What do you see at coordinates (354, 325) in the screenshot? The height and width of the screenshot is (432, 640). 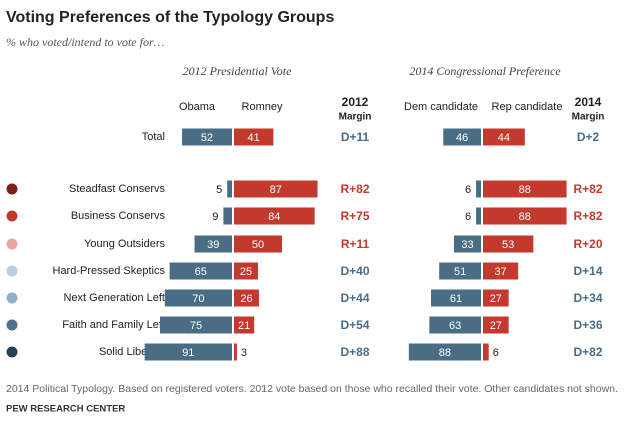 I see `margin-label: D+54` at bounding box center [354, 325].